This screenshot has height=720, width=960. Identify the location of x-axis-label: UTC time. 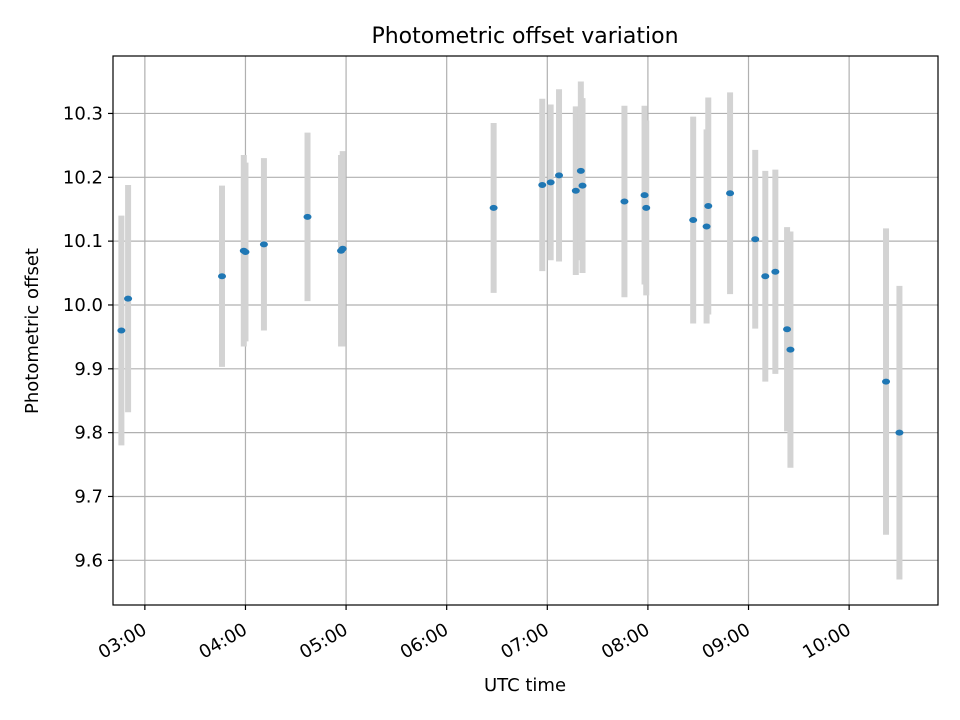
(525, 685).